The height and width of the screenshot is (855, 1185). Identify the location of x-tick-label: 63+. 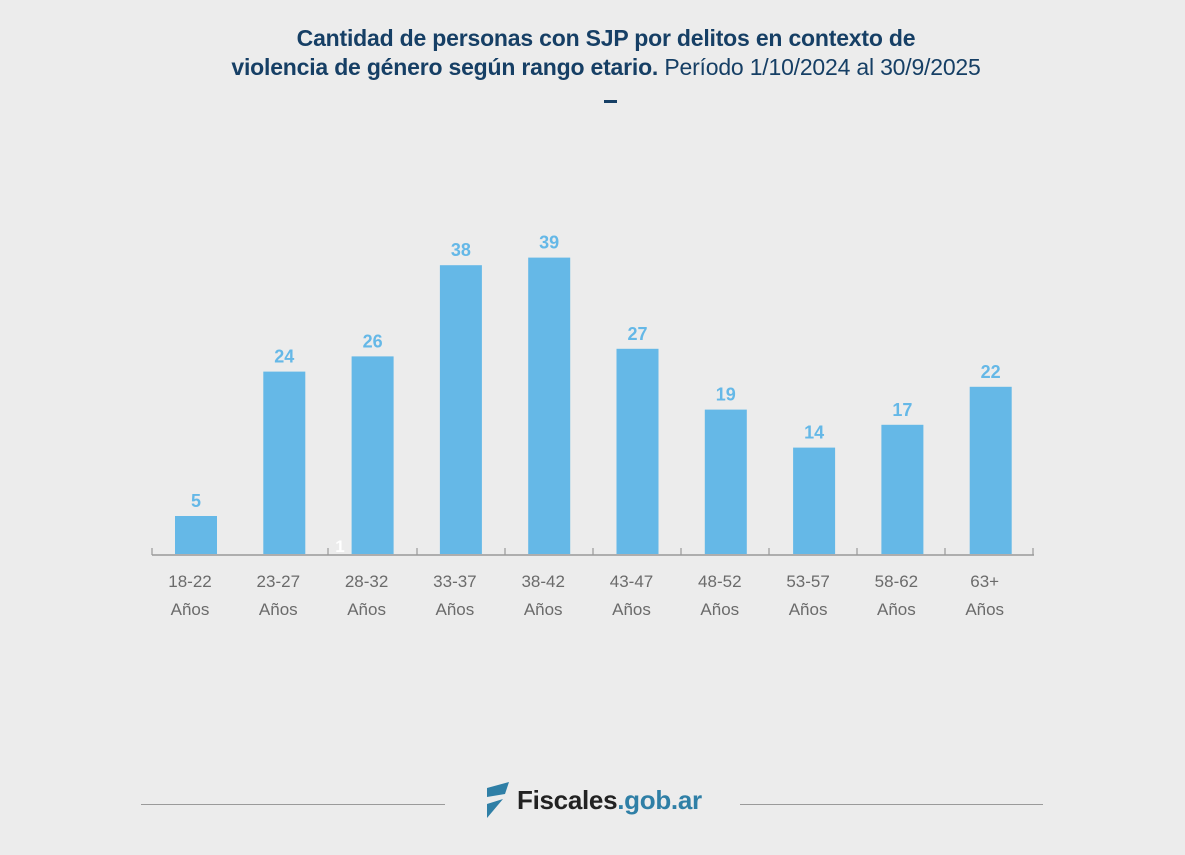
(984, 581).